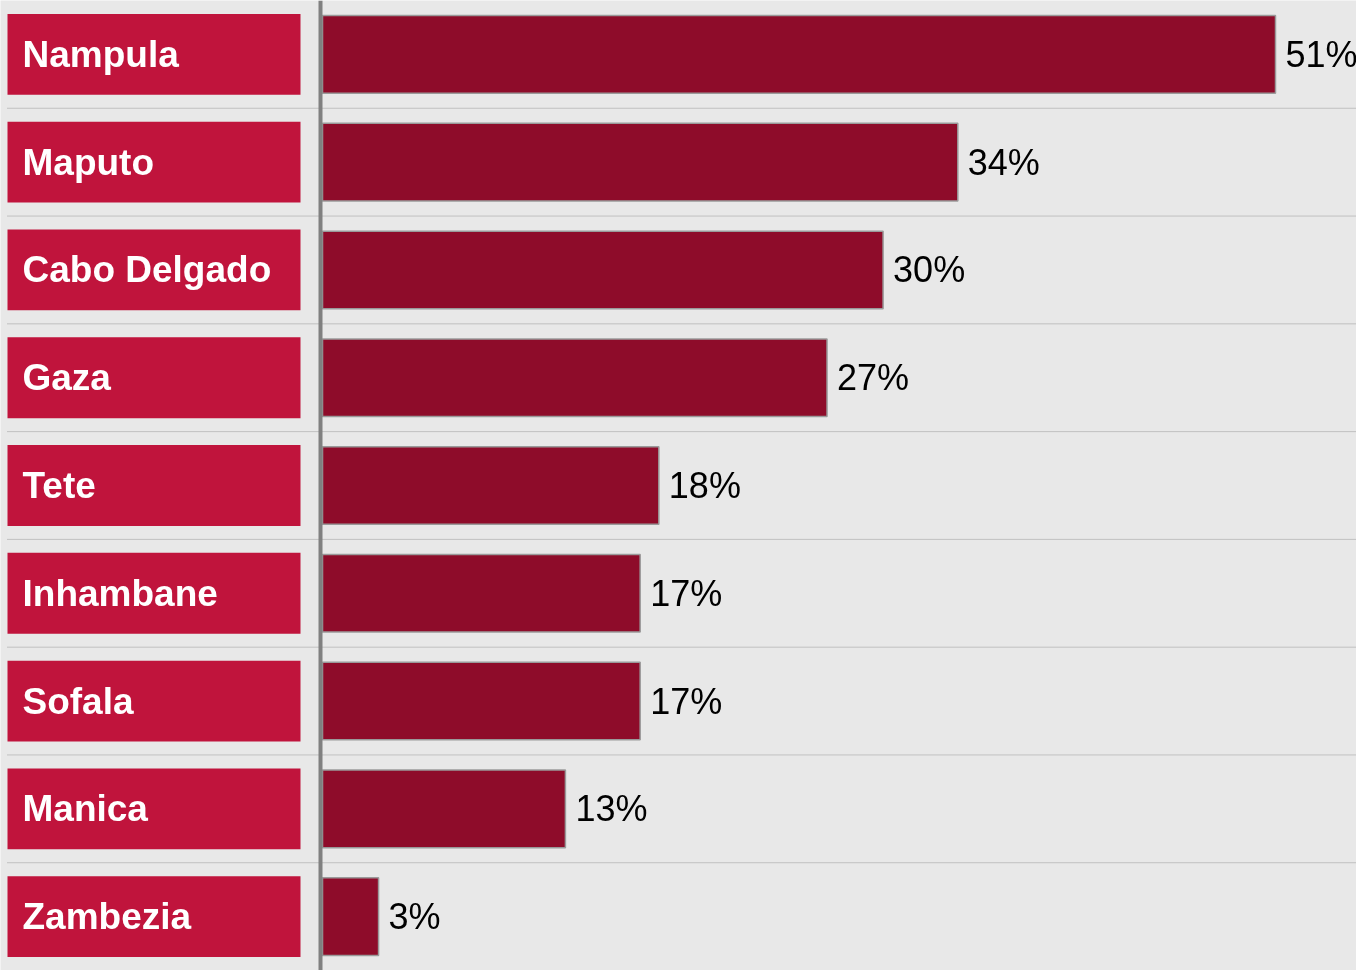 This screenshot has height=970, width=1356. Describe the element at coordinates (107, 917) in the screenshot. I see `y-tick-label: Zambezia` at that location.